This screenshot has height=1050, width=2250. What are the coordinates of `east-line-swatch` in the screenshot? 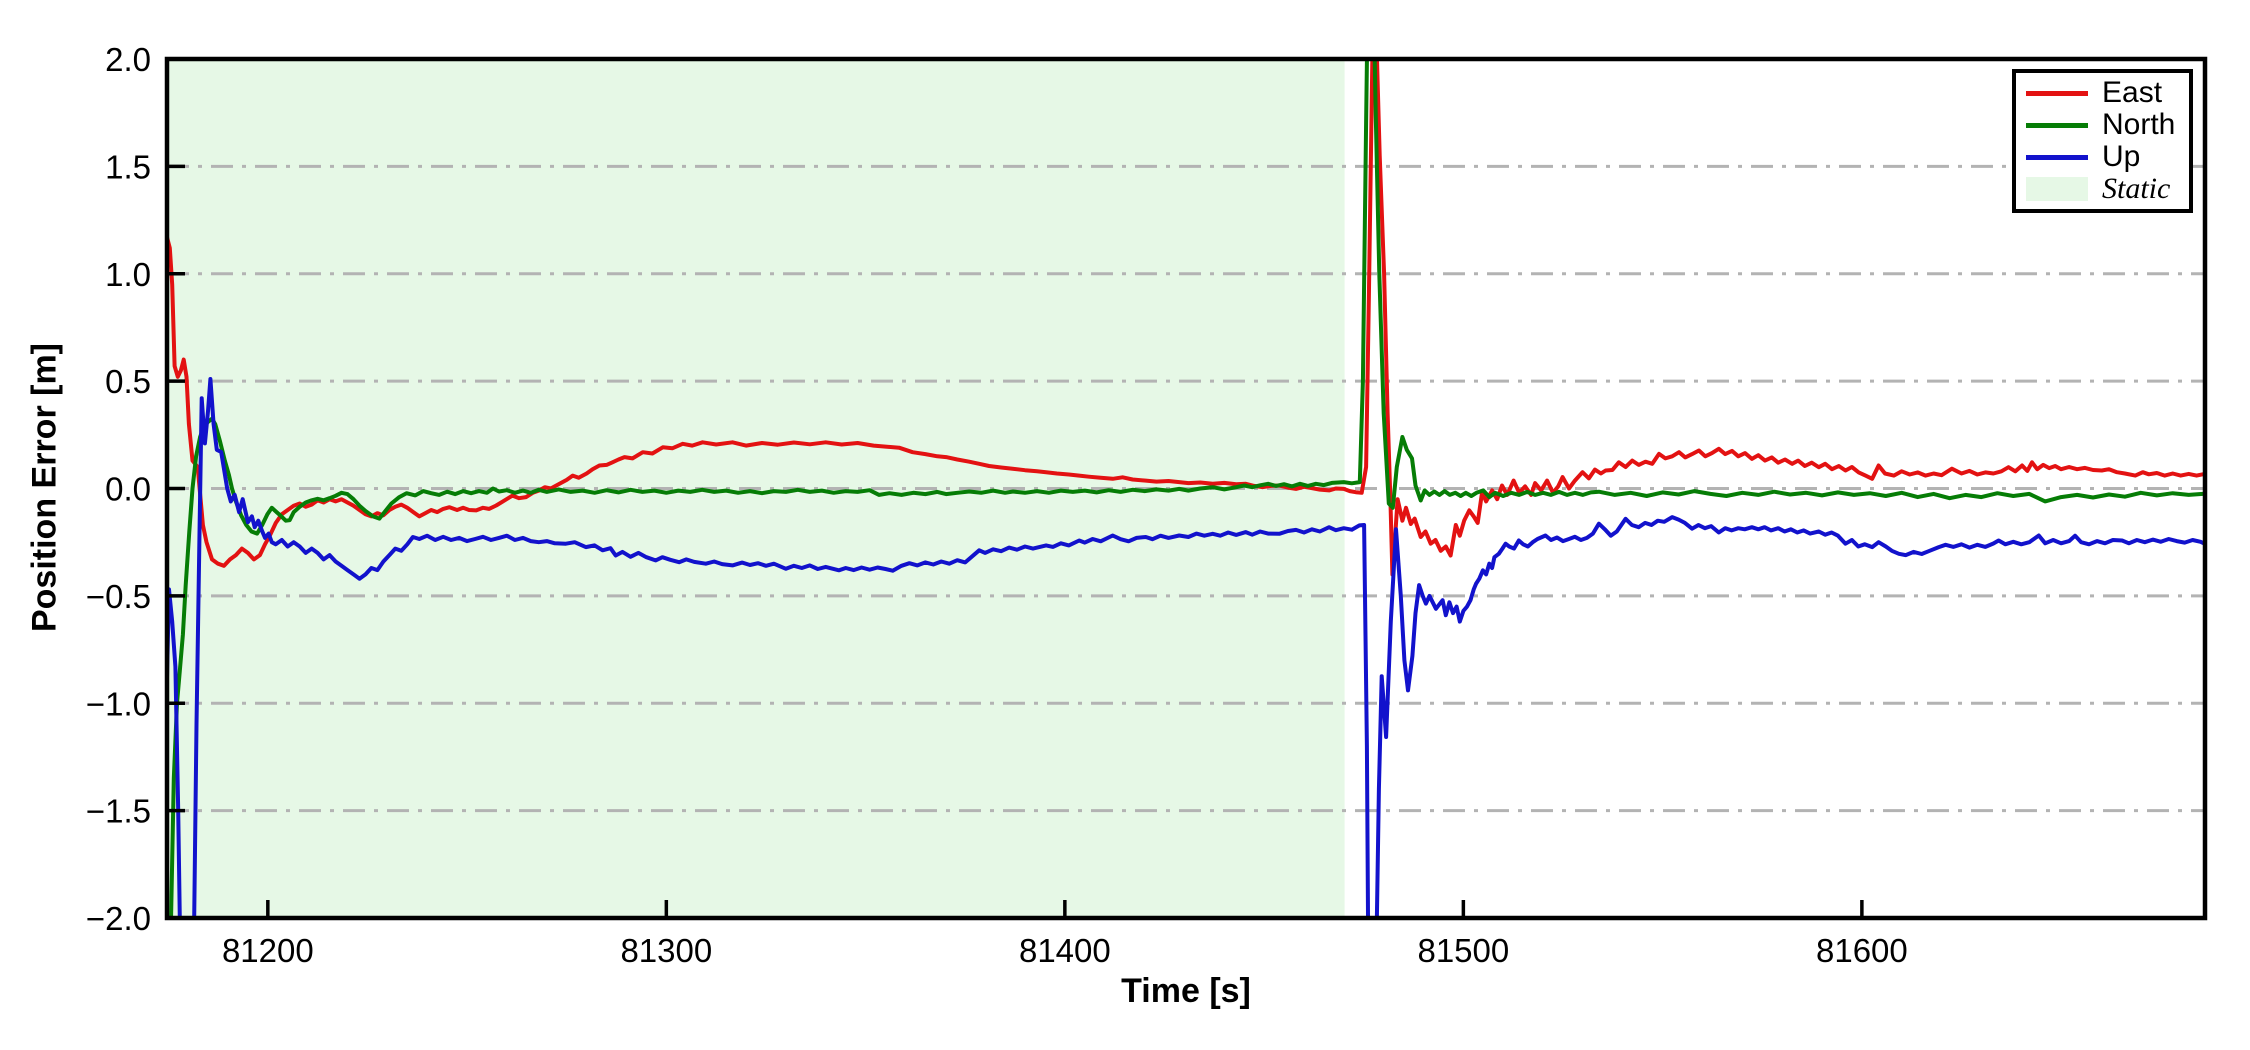 It's located at (2057, 93).